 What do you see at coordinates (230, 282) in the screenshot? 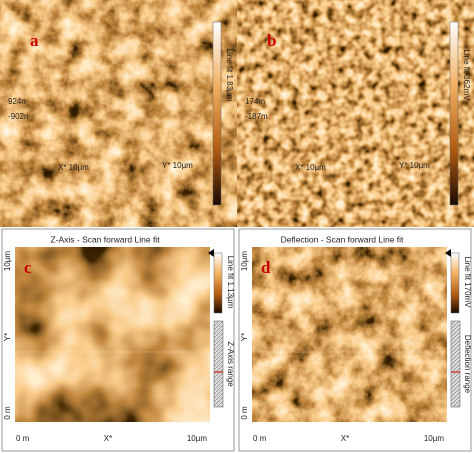
I see `colorbar-label: Line fit 1.13µm` at bounding box center [230, 282].